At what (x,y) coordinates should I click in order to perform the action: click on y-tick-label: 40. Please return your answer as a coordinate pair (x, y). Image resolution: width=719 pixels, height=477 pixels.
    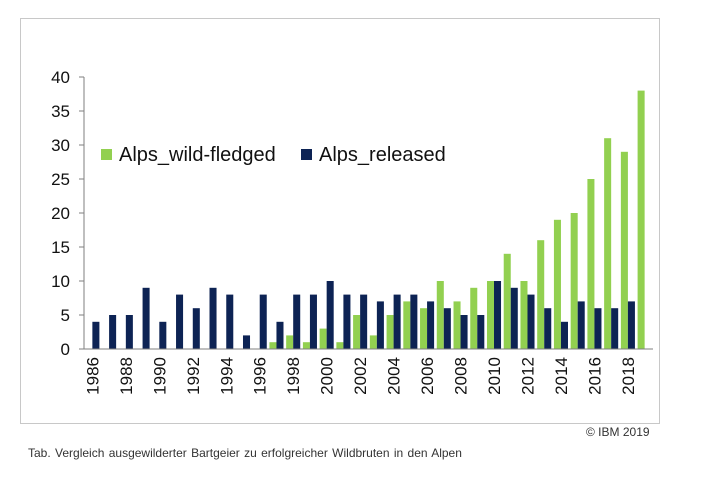
    Looking at the image, I should click on (60, 77).